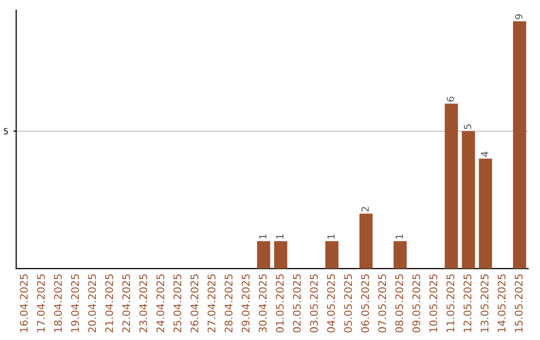 The width and height of the screenshot is (540, 340). What do you see at coordinates (143, 303) in the screenshot?
I see `x-tick-label: 23.04.2025` at bounding box center [143, 303].